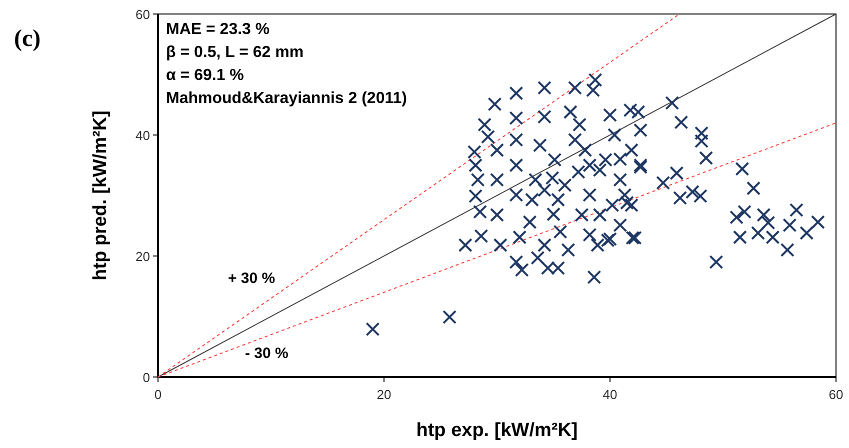 The height and width of the screenshot is (448, 849). I want to click on y-tick-label: 0, so click(146, 377).